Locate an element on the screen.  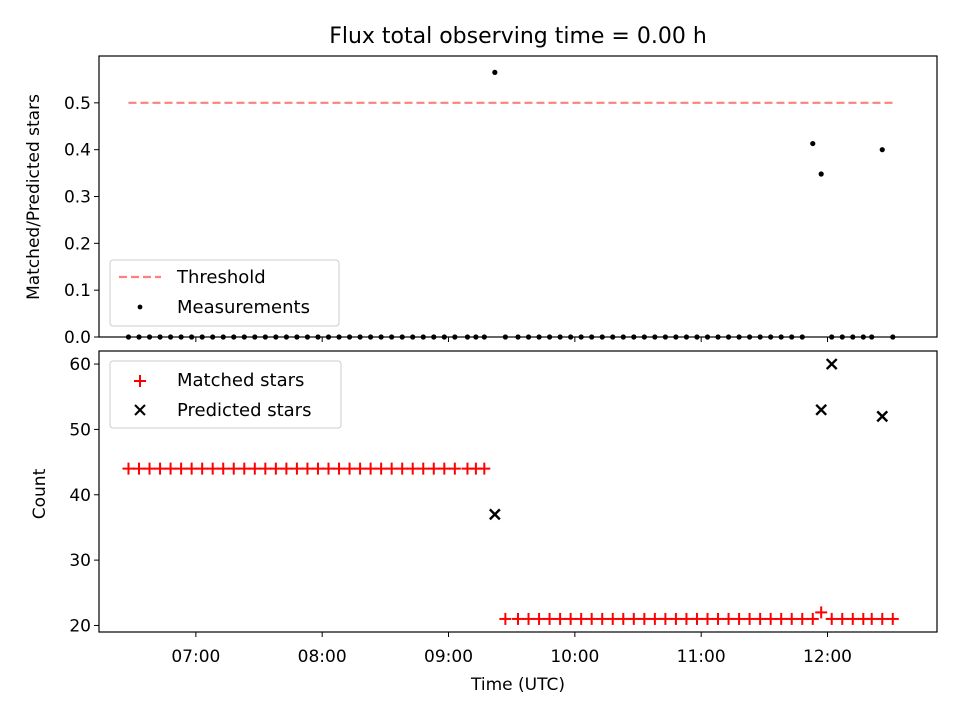
count-y-axis-label: Count is located at coordinates (40, 493).